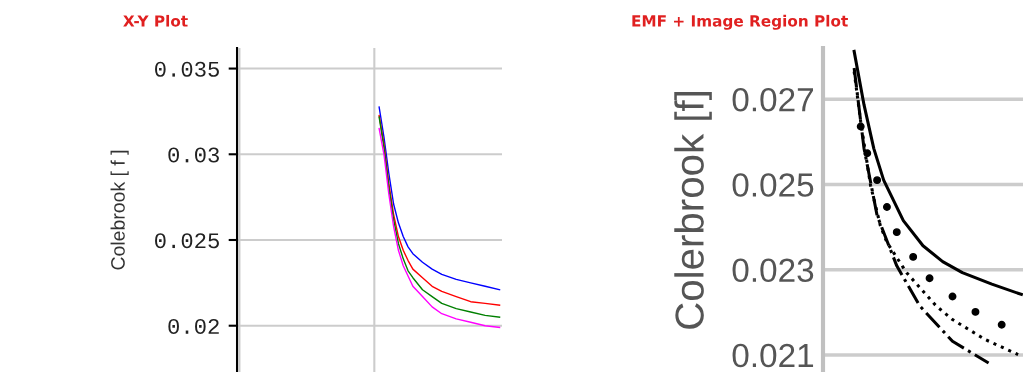 The width and height of the screenshot is (1023, 372). Describe the element at coordinates (193, 155) in the screenshot. I see `y-tick-label: 0.03` at that location.